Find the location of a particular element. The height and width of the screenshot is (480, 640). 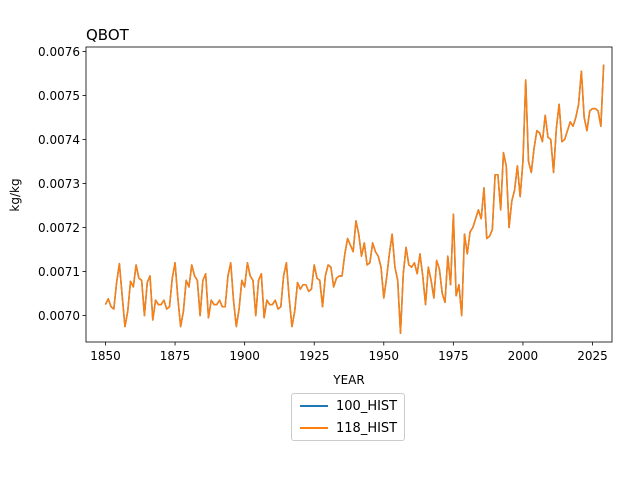

y-tick-label: 0.0076 is located at coordinates (59, 52).